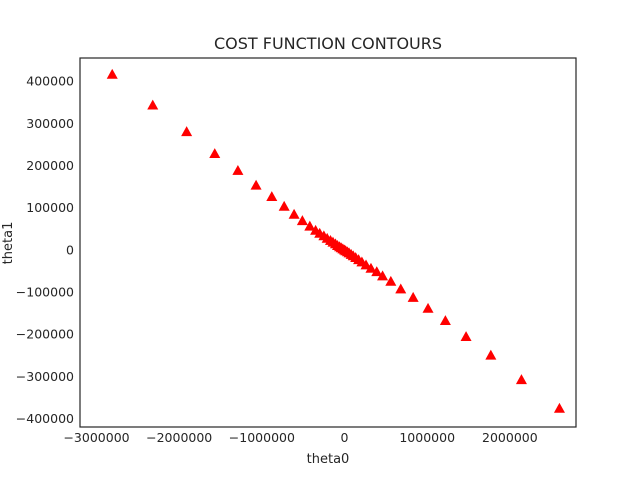 This screenshot has width=640, height=480. Describe the element at coordinates (345, 437) in the screenshot. I see `x-tick-label: 0` at that location.